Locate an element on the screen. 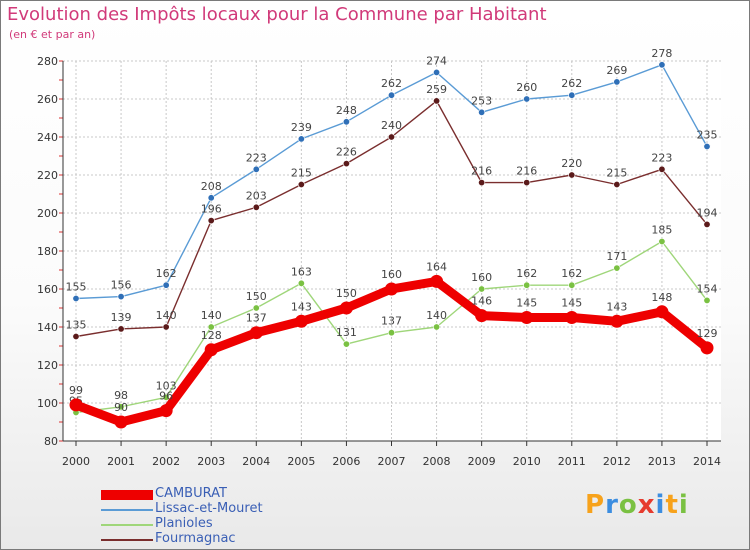 Image resolution: width=750 pixels, height=550 pixels. data-label-fourmagnac: 196 is located at coordinates (211, 209).